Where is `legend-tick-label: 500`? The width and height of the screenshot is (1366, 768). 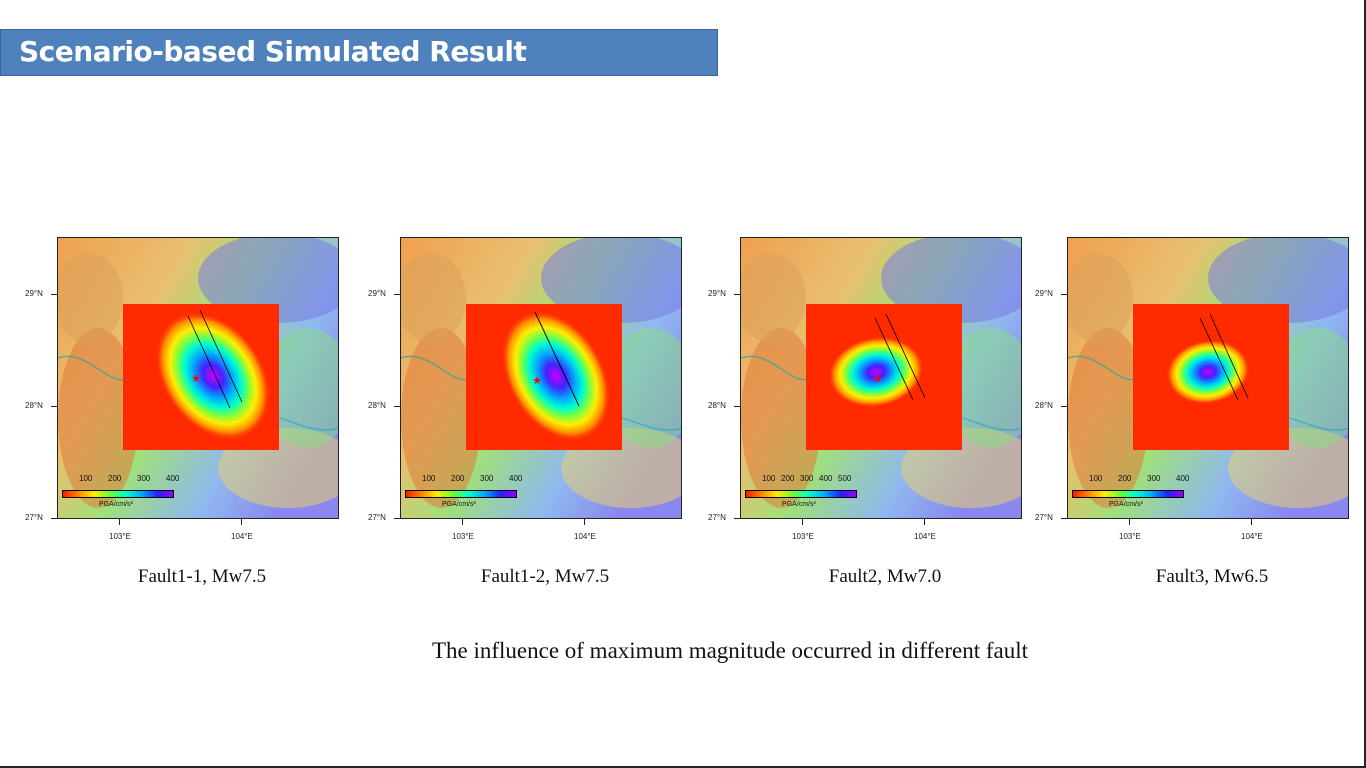
legend-tick-label: 500 is located at coordinates (845, 478).